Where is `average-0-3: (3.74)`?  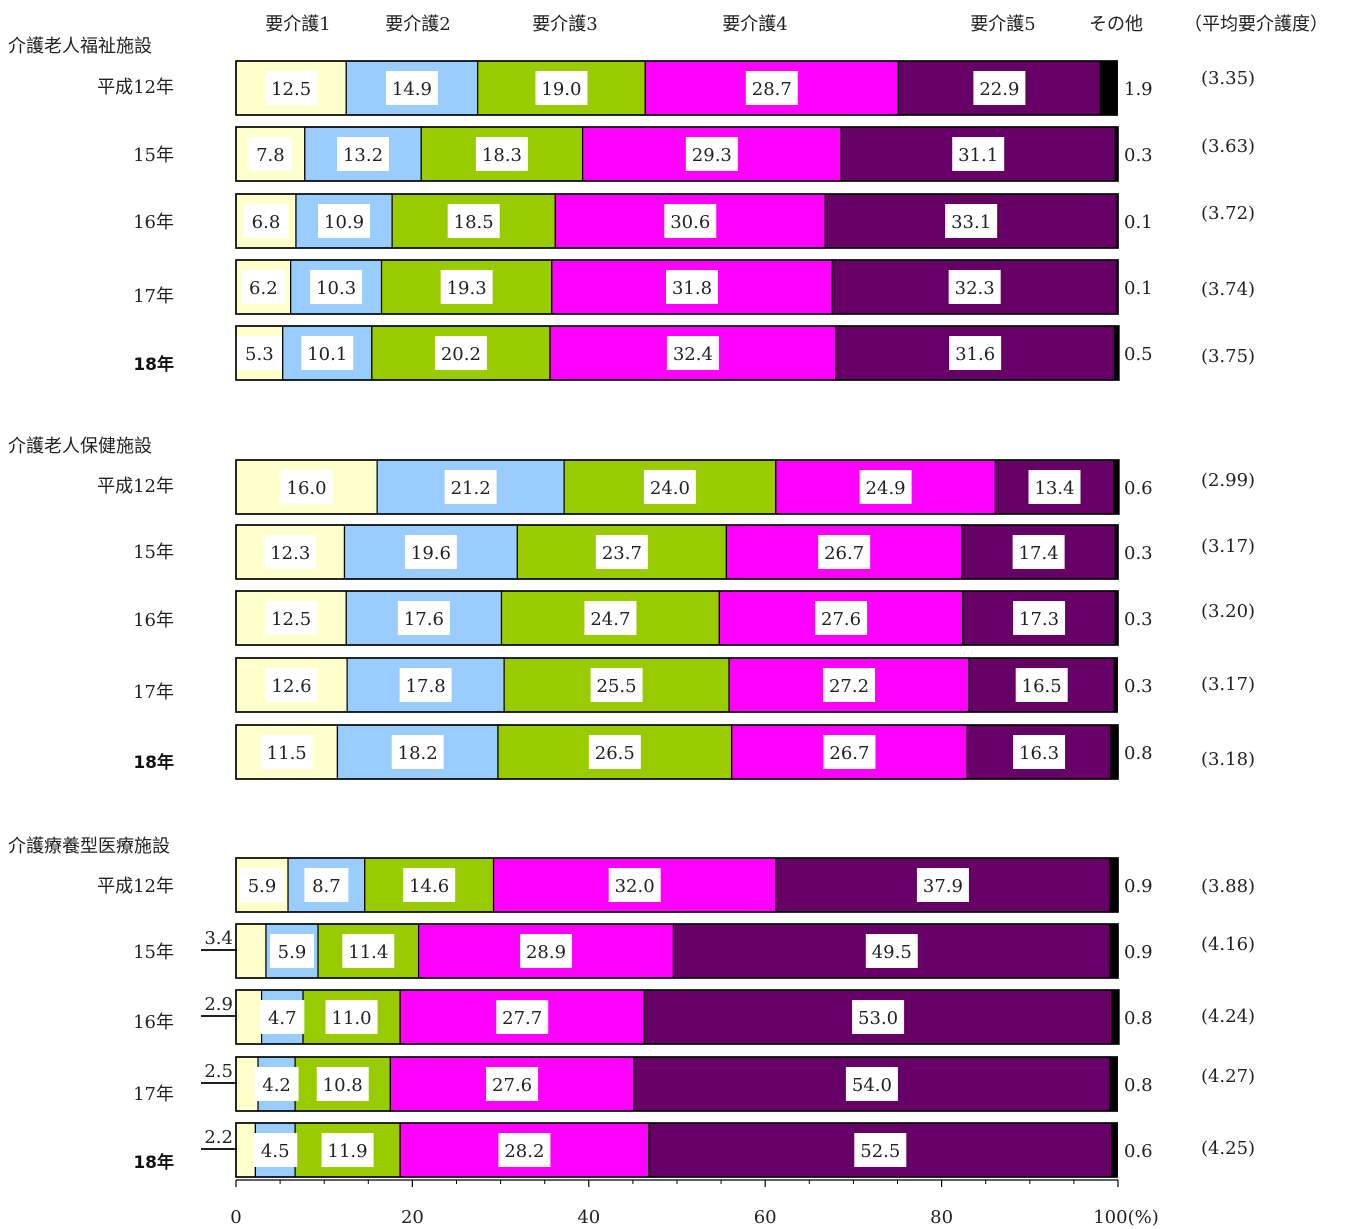 average-0-3: (3.74) is located at coordinates (1228, 289).